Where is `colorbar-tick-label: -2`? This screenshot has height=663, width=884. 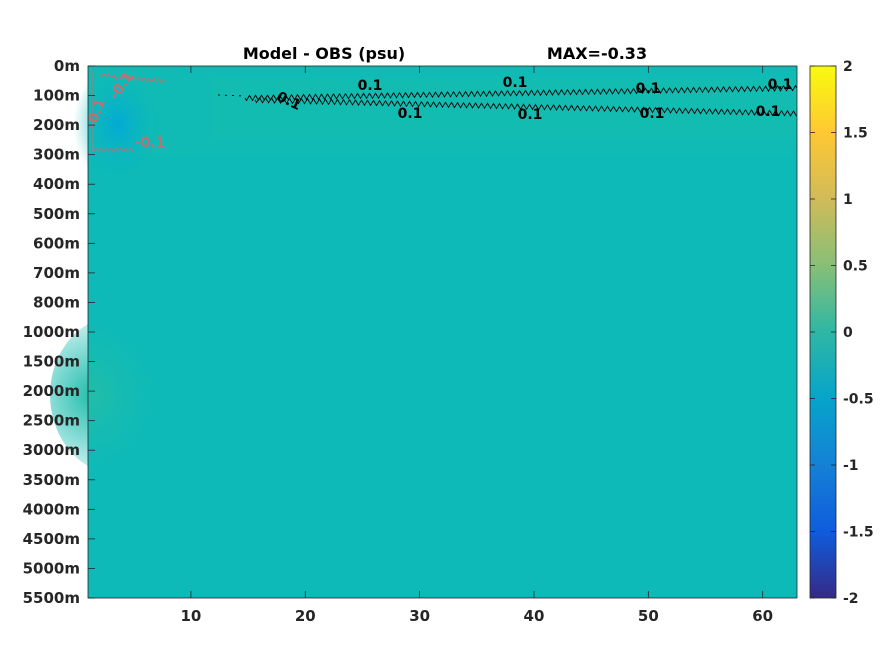
colorbar-tick-label: -2 is located at coordinates (851, 599).